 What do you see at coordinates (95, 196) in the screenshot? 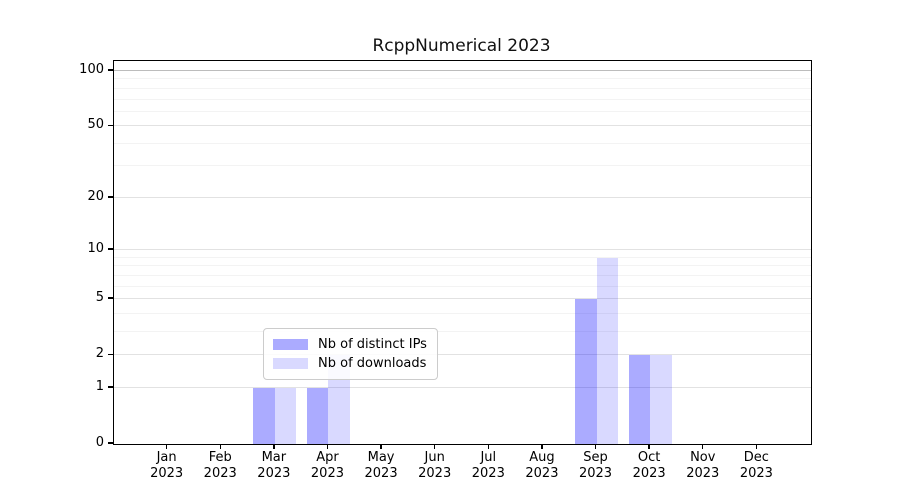
I see `y-tick-label: 20` at bounding box center [95, 196].